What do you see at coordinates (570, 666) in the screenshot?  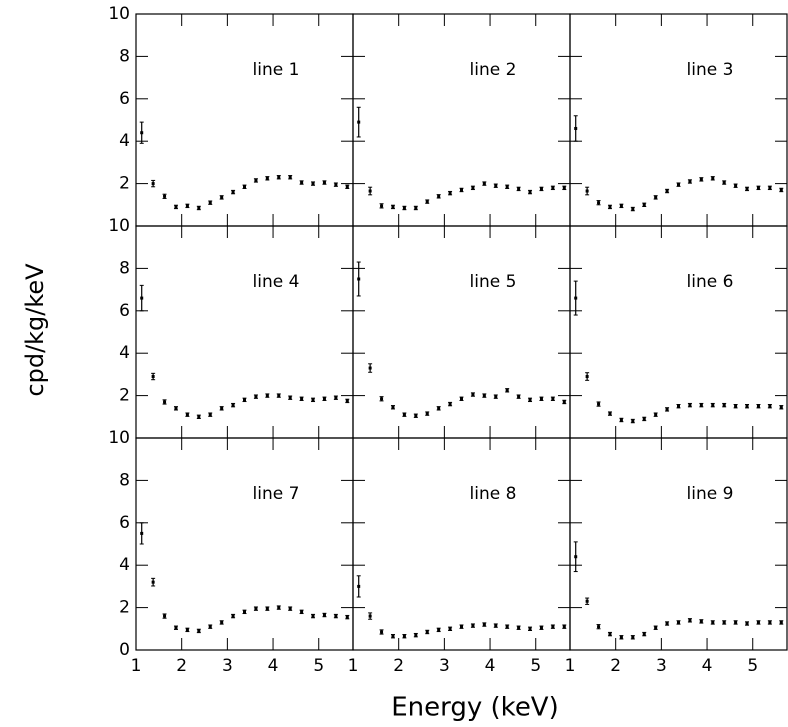 I see `x-tick-label: 1` at bounding box center [570, 666].